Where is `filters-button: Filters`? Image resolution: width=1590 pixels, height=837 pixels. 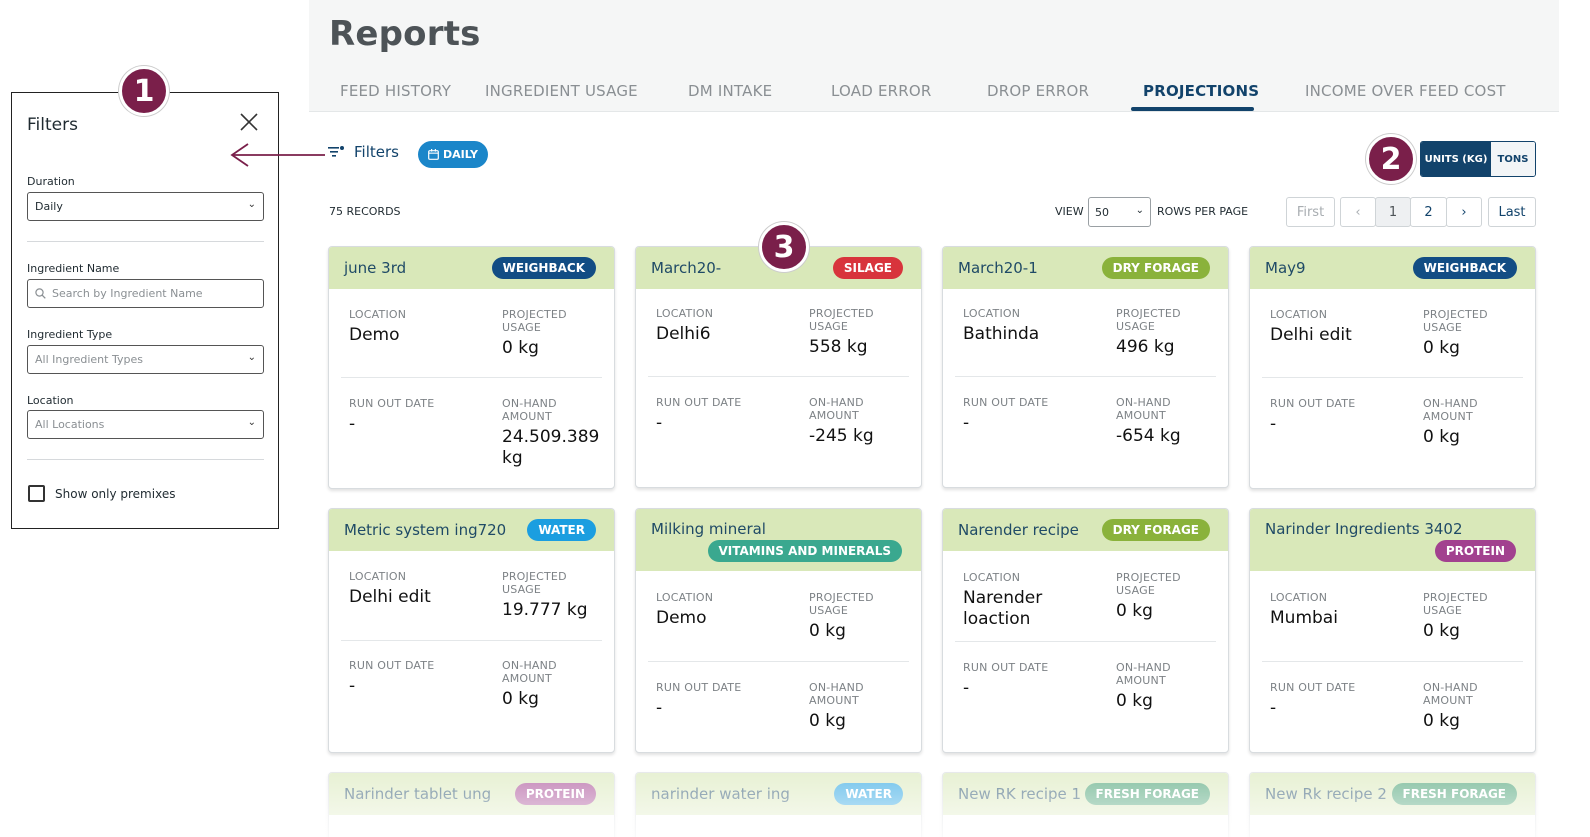 filters-button: Filters is located at coordinates (363, 152).